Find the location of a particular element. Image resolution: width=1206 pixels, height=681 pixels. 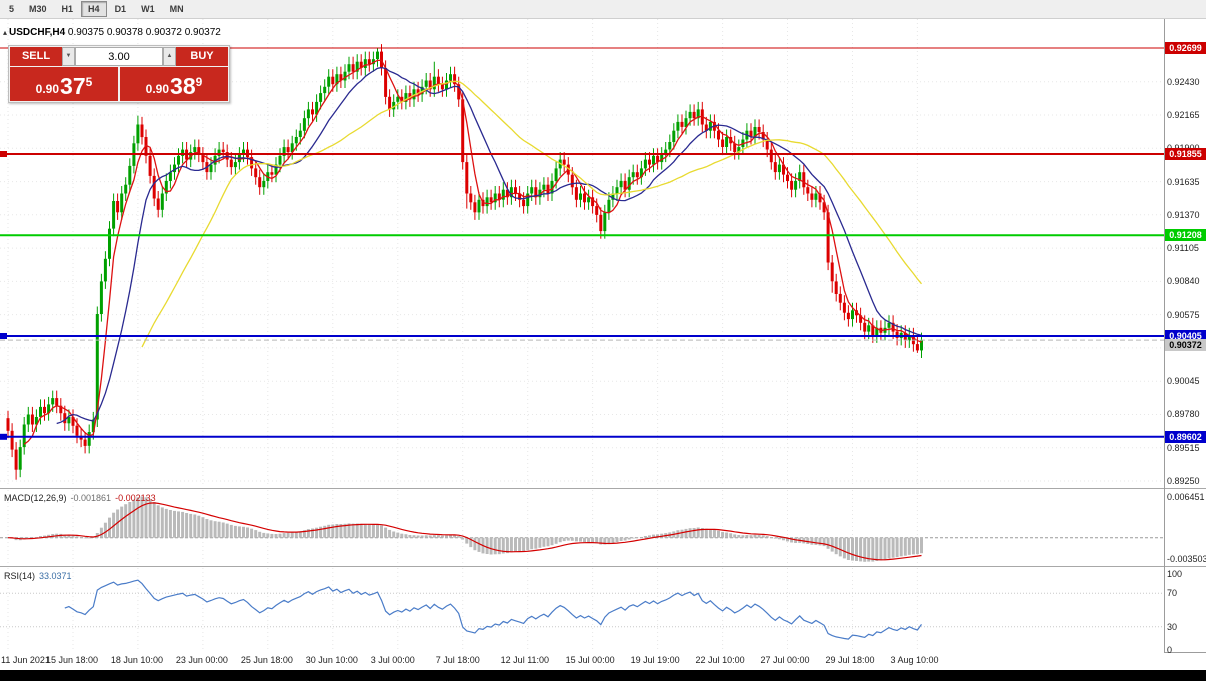

price-tick-label: 0.91370 is located at coordinates (1183, 214).